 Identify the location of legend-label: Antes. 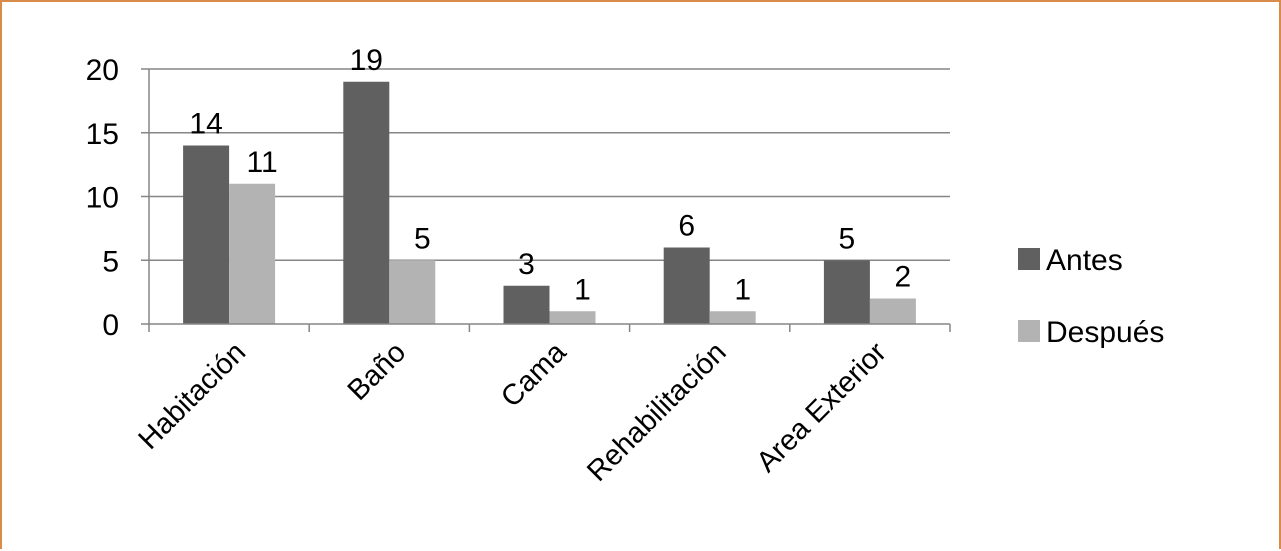
(1084, 260).